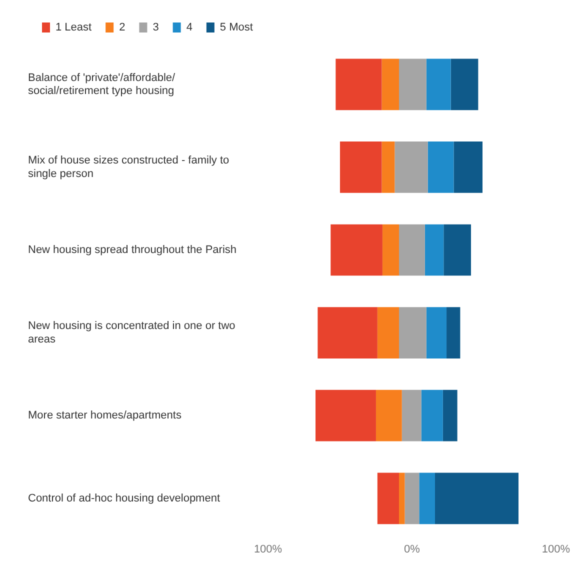 This screenshot has height=576, width=581. I want to click on x-tick-label: 0%, so click(412, 549).